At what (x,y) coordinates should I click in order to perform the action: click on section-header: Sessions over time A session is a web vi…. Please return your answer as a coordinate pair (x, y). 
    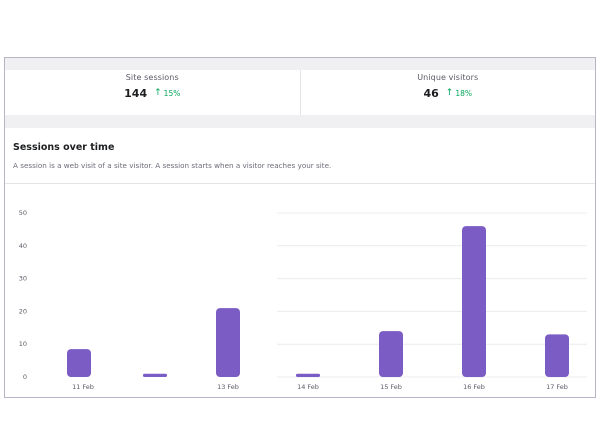
    Looking at the image, I should click on (300, 156).